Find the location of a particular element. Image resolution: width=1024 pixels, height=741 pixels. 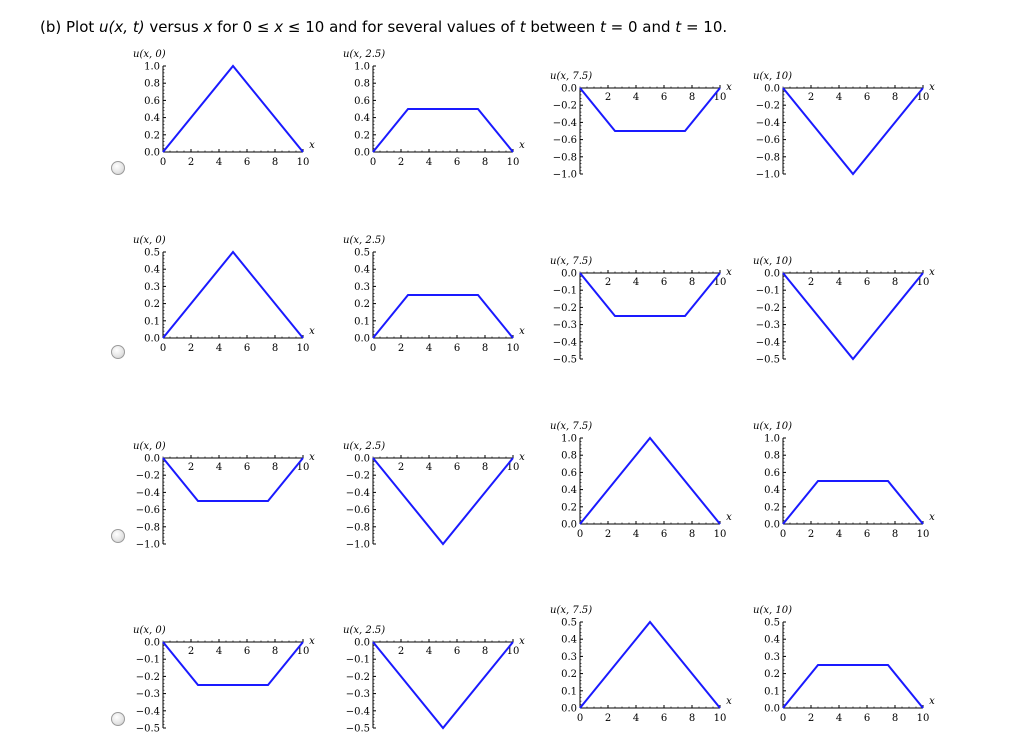

y-tick-label: −0.8 is located at coordinates (358, 527).